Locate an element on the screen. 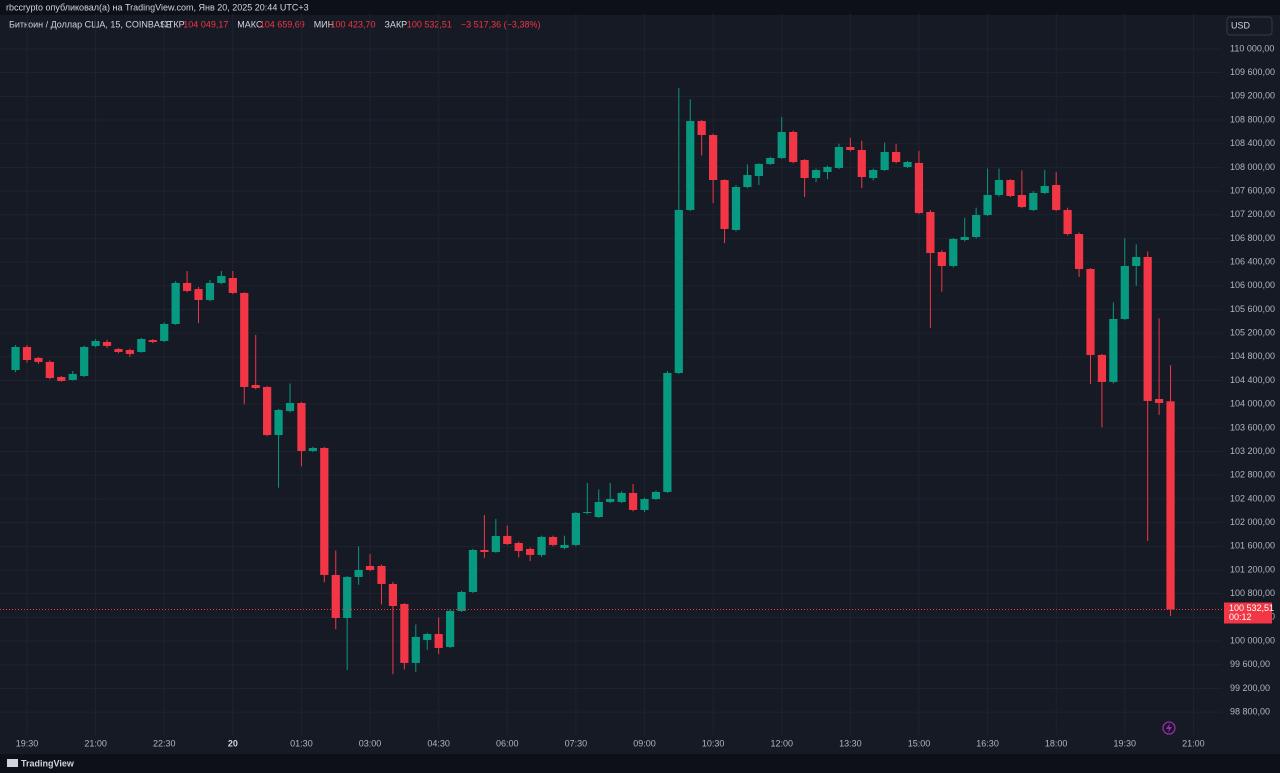  y-tick-label: 105 200,00 is located at coordinates (1252, 333).